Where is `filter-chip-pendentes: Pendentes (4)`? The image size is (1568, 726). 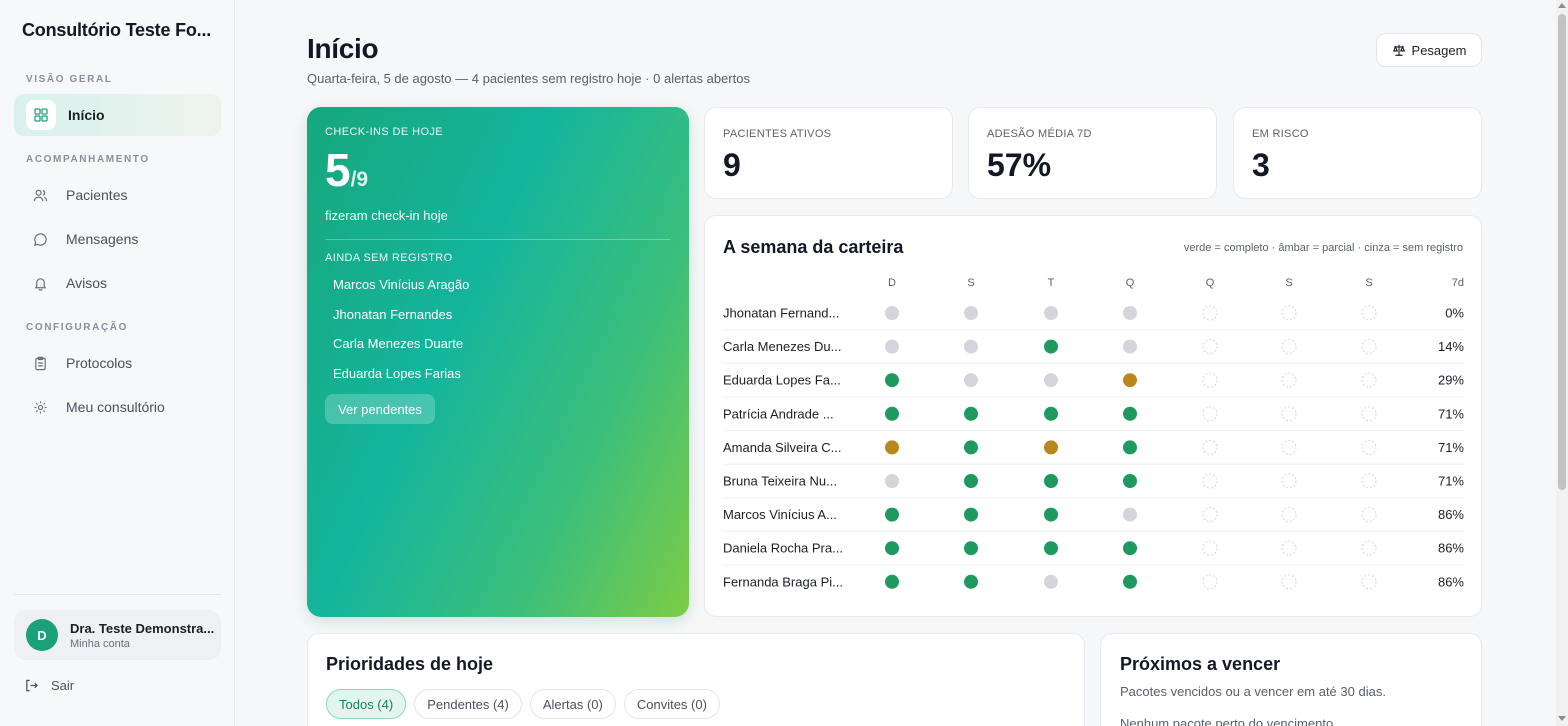 filter-chip-pendentes: Pendentes (4) is located at coordinates (468, 704).